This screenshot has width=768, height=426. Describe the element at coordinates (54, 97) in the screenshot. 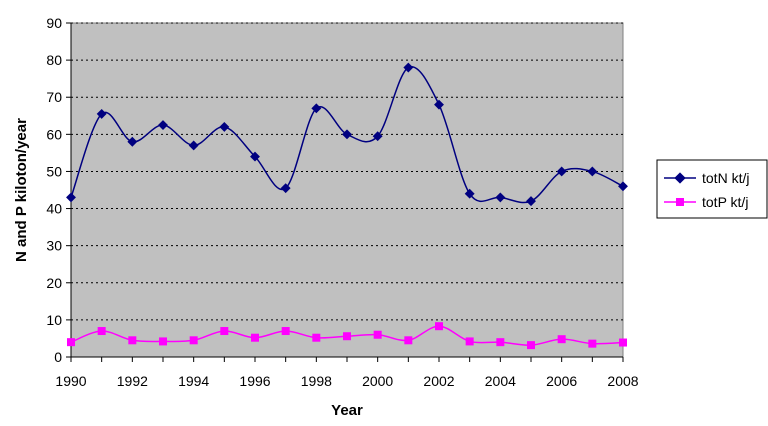

I see `y-tick-label: 70` at that location.